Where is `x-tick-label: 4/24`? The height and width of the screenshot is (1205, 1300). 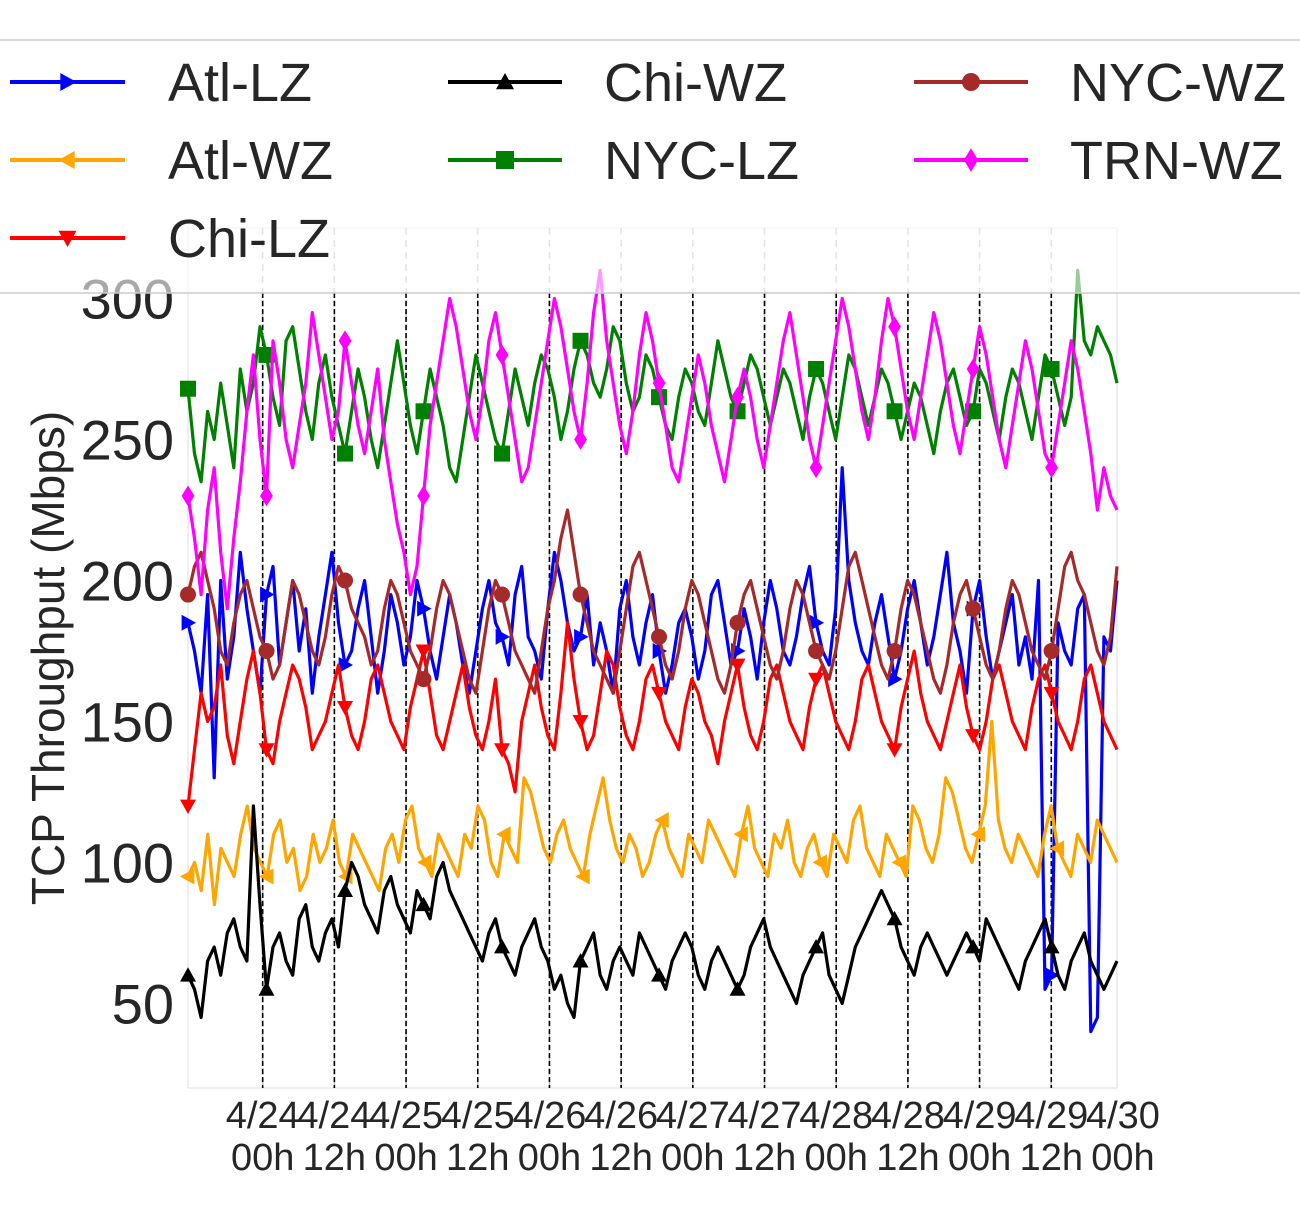 x-tick-label: 4/24 is located at coordinates (334, 1116).